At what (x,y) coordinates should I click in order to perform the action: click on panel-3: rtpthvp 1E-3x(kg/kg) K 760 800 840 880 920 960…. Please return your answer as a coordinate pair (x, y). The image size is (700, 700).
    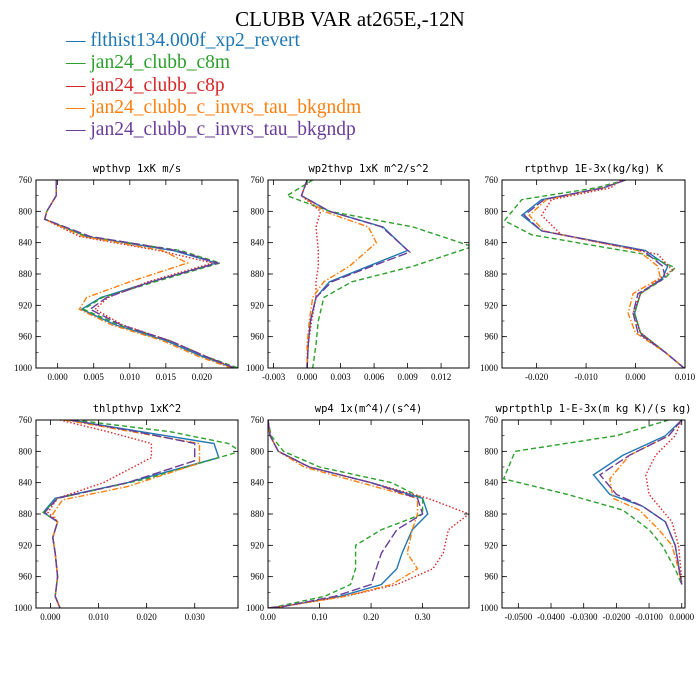
    Looking at the image, I should click on (588, 272).